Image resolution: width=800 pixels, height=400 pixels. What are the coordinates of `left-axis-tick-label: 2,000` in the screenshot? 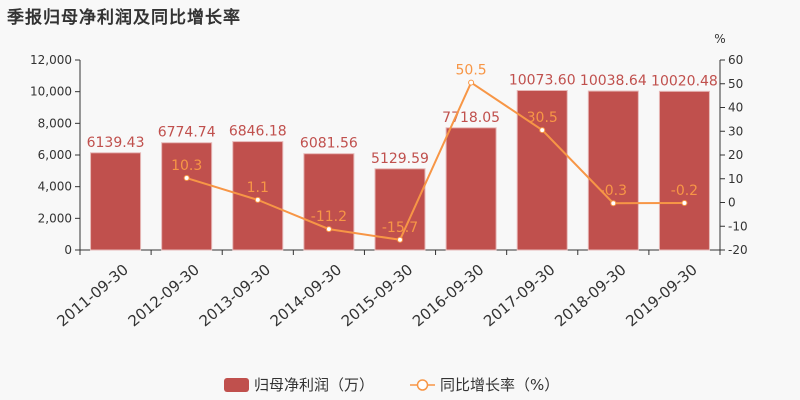 It's located at (55, 218).